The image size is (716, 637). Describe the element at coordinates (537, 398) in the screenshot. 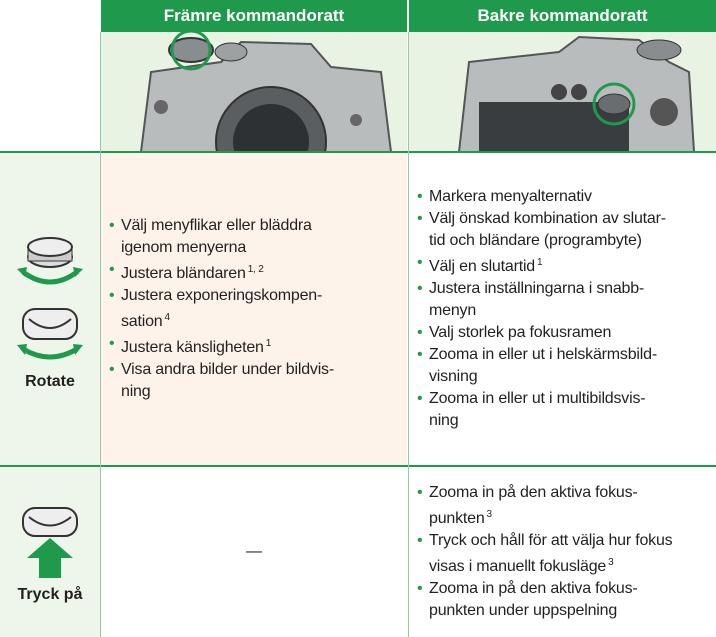

I see `item-text: Zooma in eller ut i multibildsvis-` at that location.